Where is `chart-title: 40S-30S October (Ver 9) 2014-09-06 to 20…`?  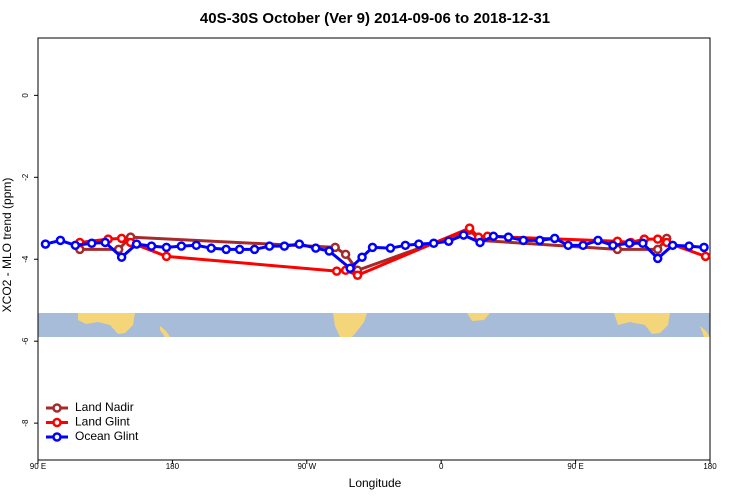
chart-title: 40S-30S October (Ver 9) 2014-09-06 to 20… is located at coordinates (375, 18).